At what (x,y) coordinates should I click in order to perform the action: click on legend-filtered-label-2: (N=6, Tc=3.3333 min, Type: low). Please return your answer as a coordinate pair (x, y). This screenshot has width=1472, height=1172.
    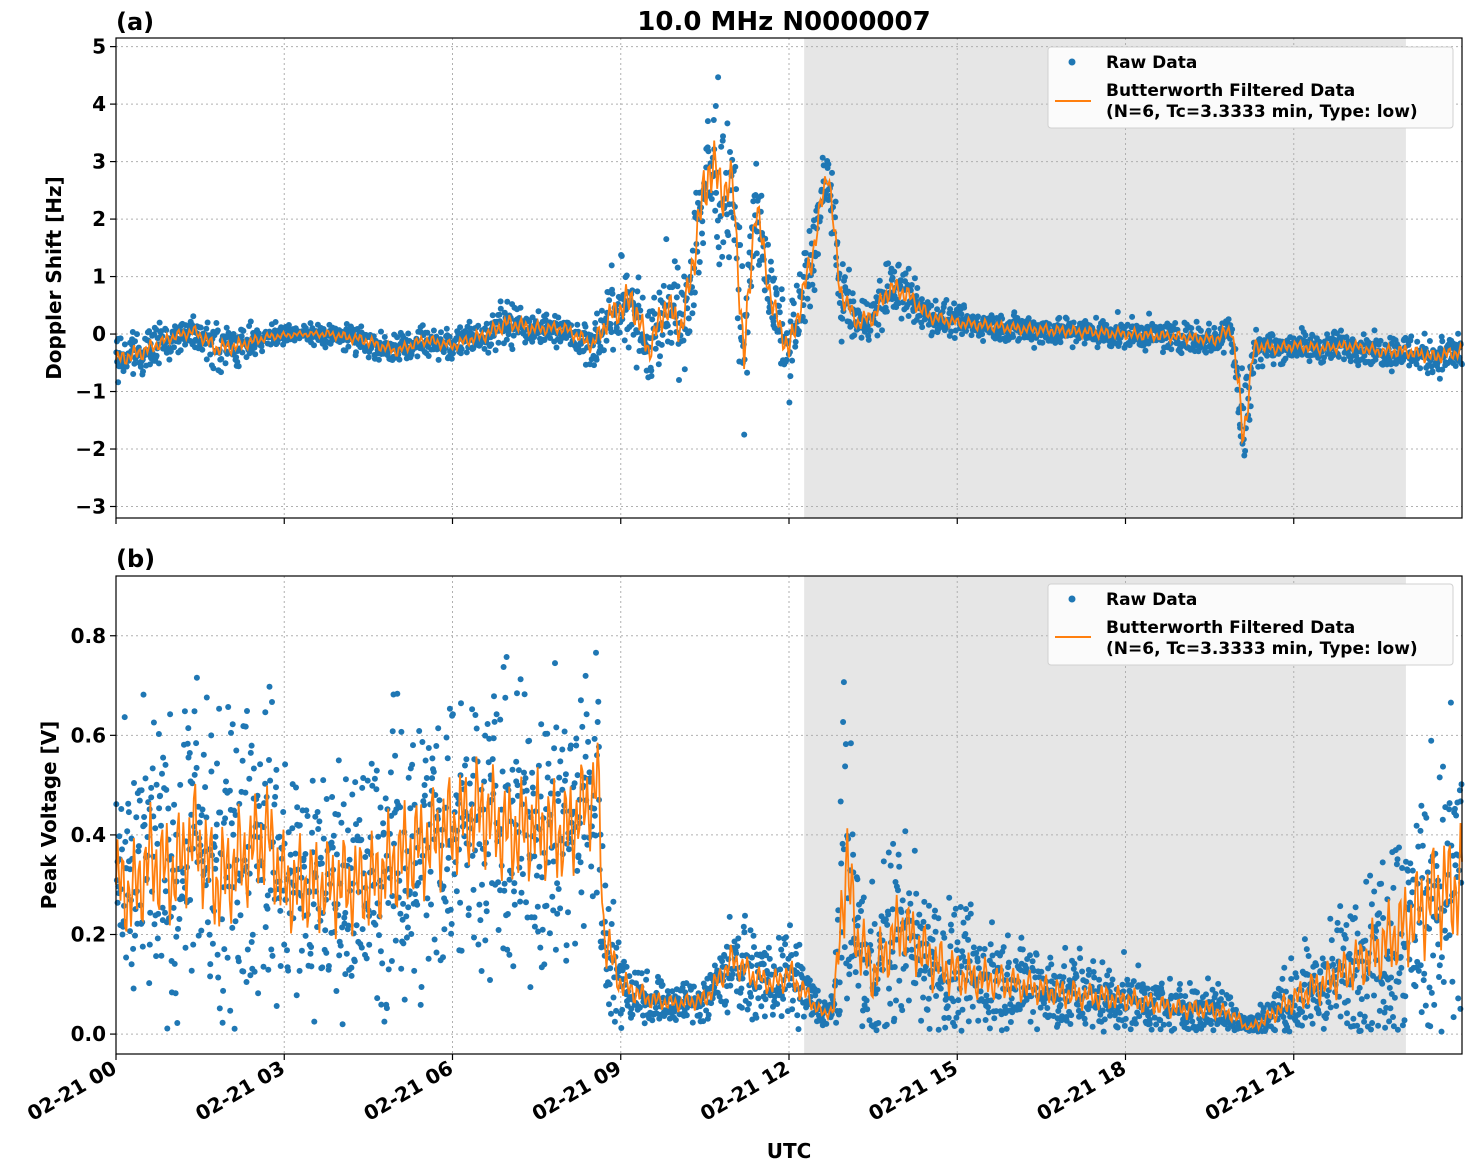
    Looking at the image, I should click on (1262, 112).